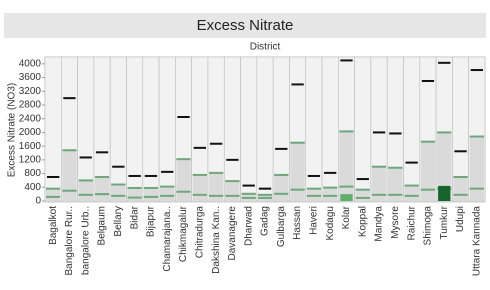 Image resolution: width=490 pixels, height=290 pixels. What do you see at coordinates (199, 232) in the screenshot?
I see `x-tick-label: Chitradurga` at bounding box center [199, 232].